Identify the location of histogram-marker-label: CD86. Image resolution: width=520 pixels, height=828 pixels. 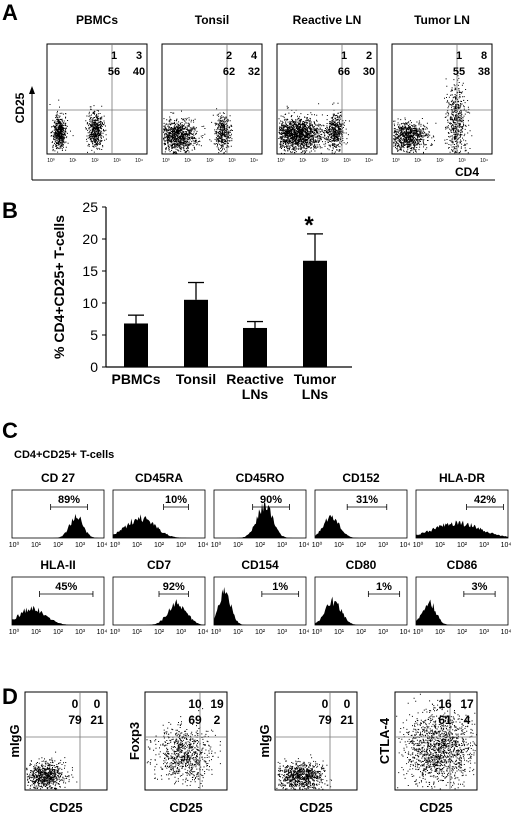
(462, 565).